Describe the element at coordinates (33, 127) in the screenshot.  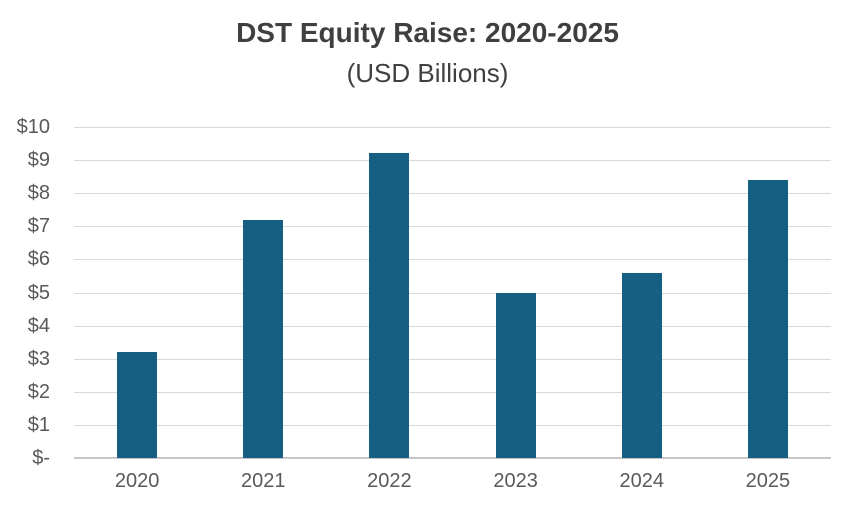
I see `y-tick-label-10: $10` at that location.